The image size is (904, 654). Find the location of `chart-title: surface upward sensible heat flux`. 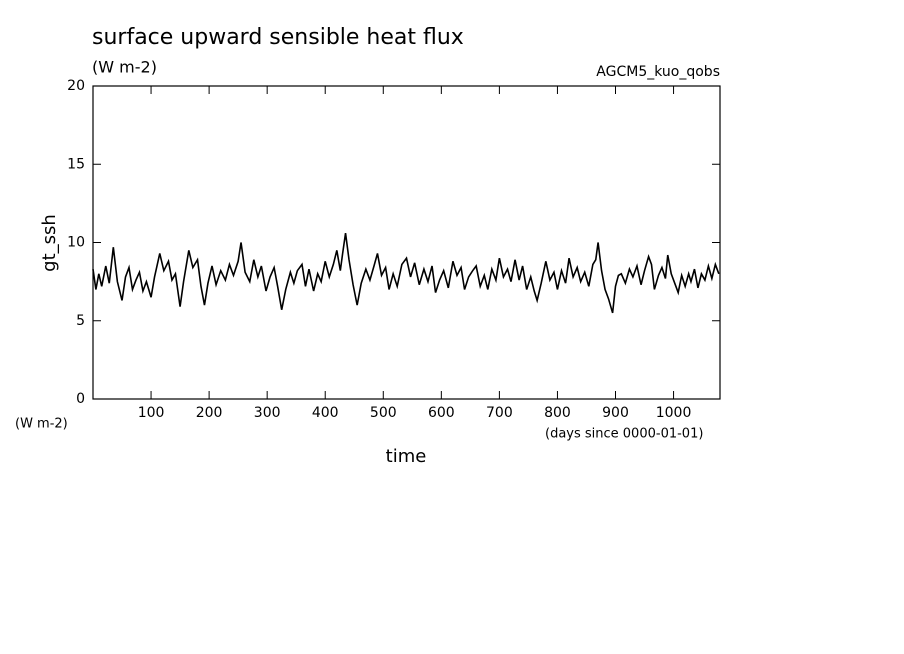

chart-title: surface upward sensible heat flux is located at coordinates (278, 37).